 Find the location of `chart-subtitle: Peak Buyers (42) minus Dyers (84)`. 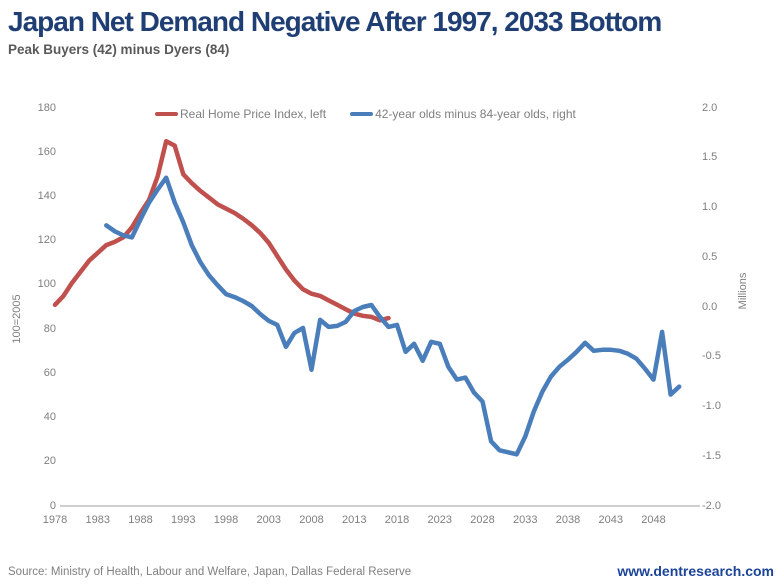

chart-subtitle: Peak Buyers (42) minus Dyers (84) is located at coordinates (119, 49).